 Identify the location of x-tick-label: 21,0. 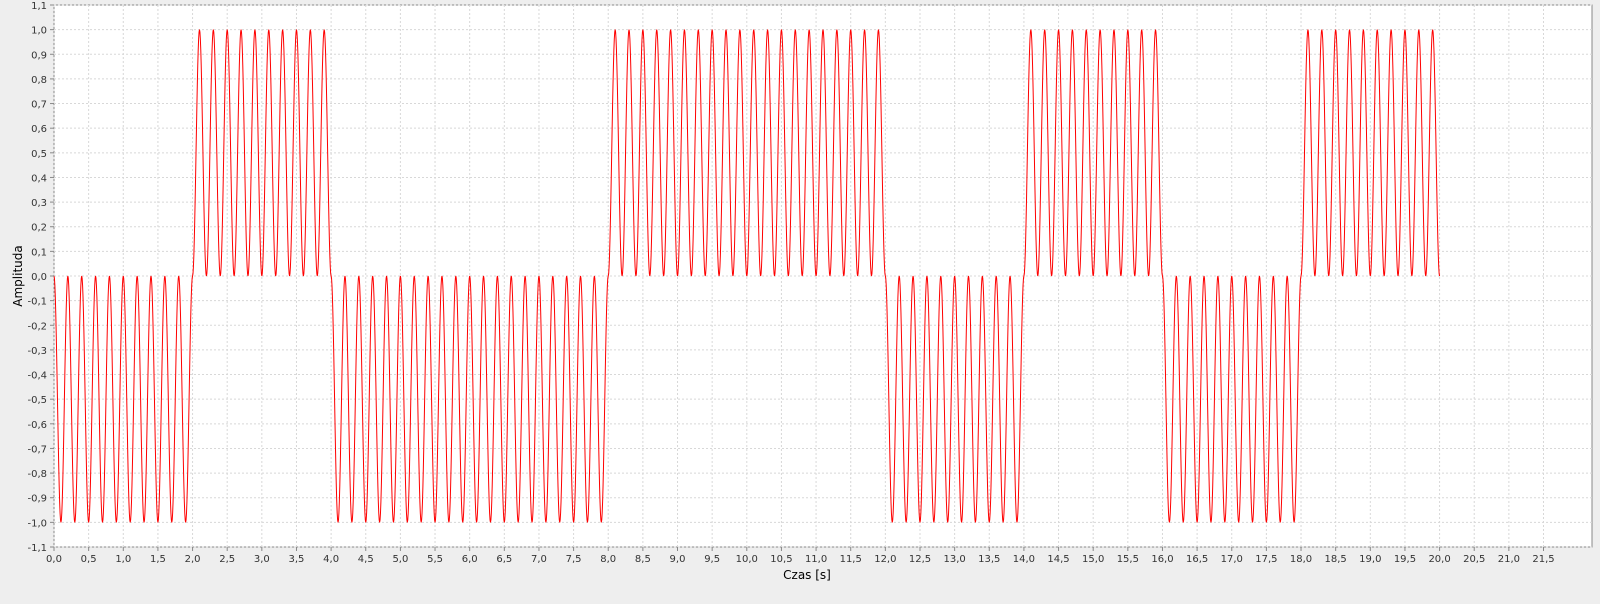
(1509, 559).